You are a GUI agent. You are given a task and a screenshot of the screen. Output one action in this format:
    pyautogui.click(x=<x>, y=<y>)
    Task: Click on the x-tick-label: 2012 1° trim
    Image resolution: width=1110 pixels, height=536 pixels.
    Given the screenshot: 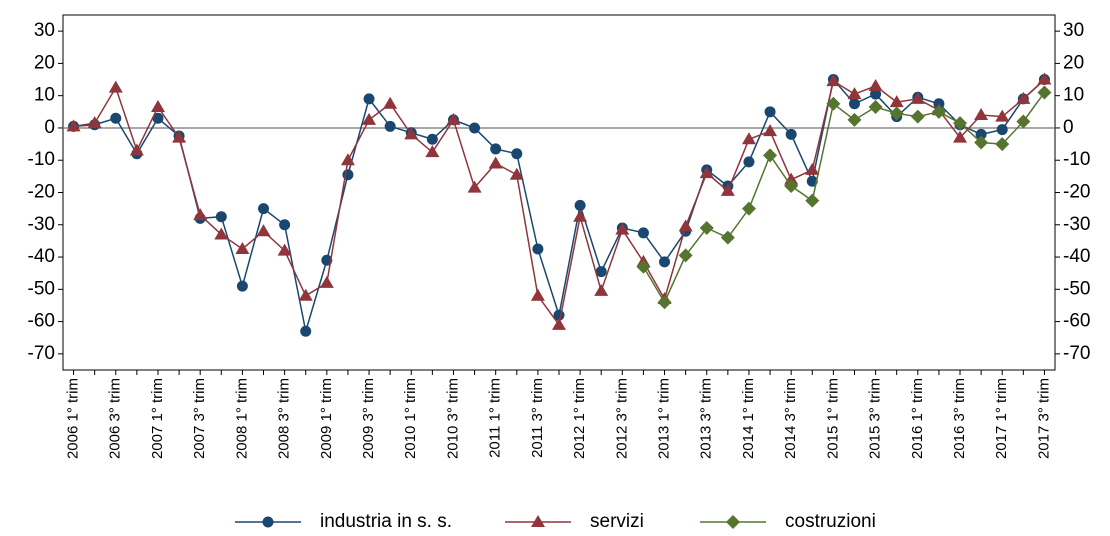 What is the action you would take?
    pyautogui.click(x=579, y=418)
    